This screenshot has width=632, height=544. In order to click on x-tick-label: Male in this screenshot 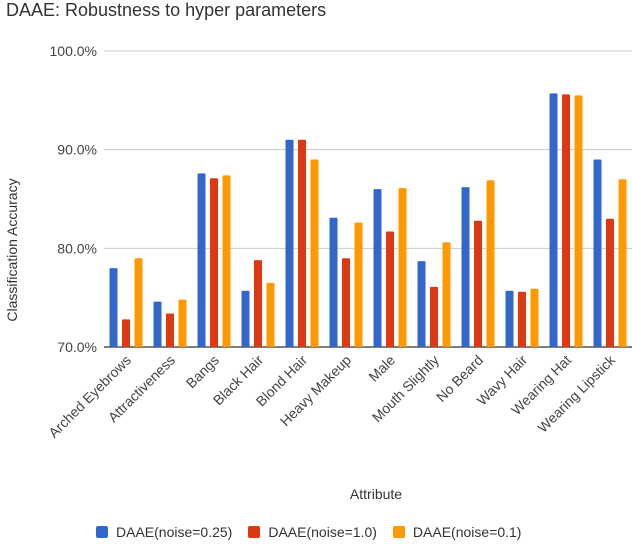, I will do `click(381, 368)`.